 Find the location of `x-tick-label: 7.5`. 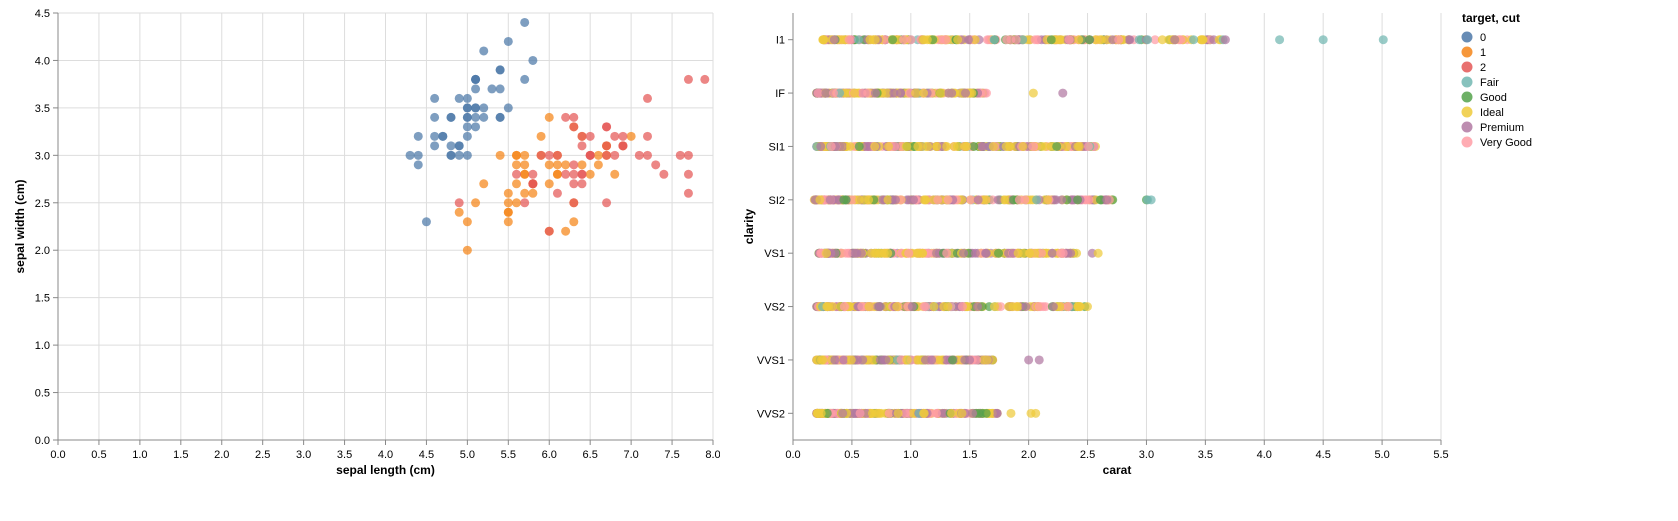

x-tick-label: 7.5 is located at coordinates (671, 455).